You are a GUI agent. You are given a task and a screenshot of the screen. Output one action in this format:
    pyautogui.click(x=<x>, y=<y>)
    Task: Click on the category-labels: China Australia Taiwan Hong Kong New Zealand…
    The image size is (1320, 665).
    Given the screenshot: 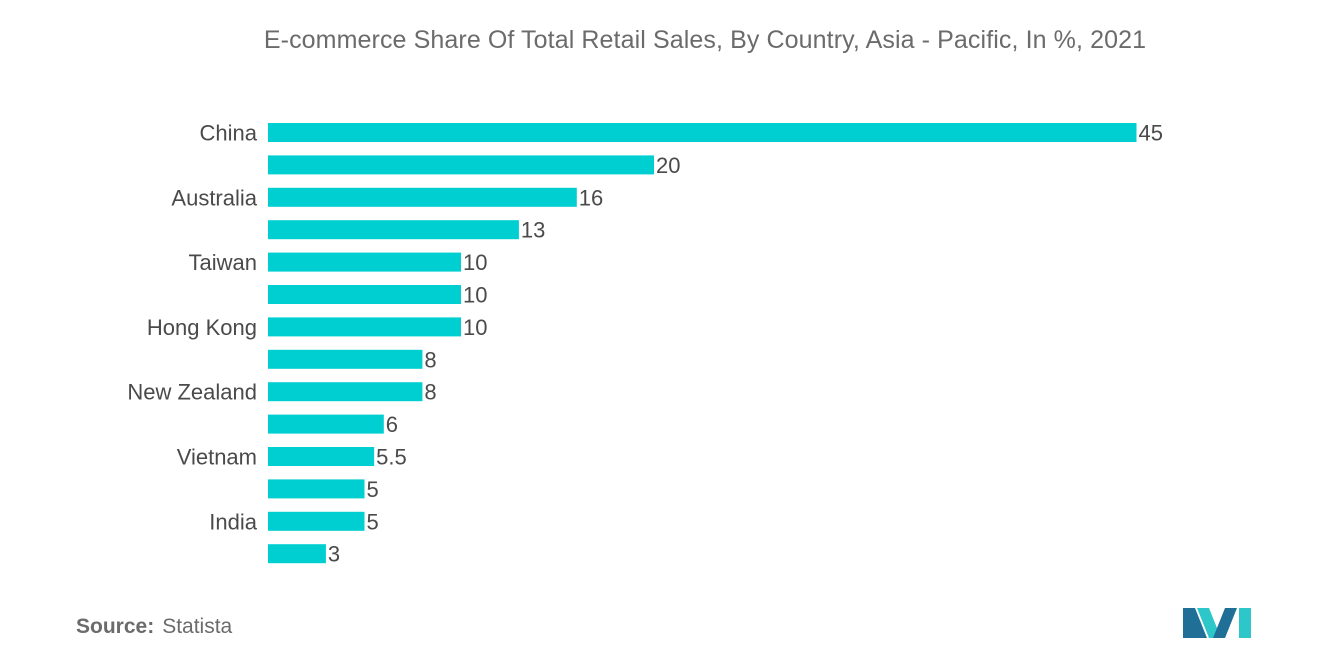 What is the action you would take?
    pyautogui.click(x=192, y=328)
    